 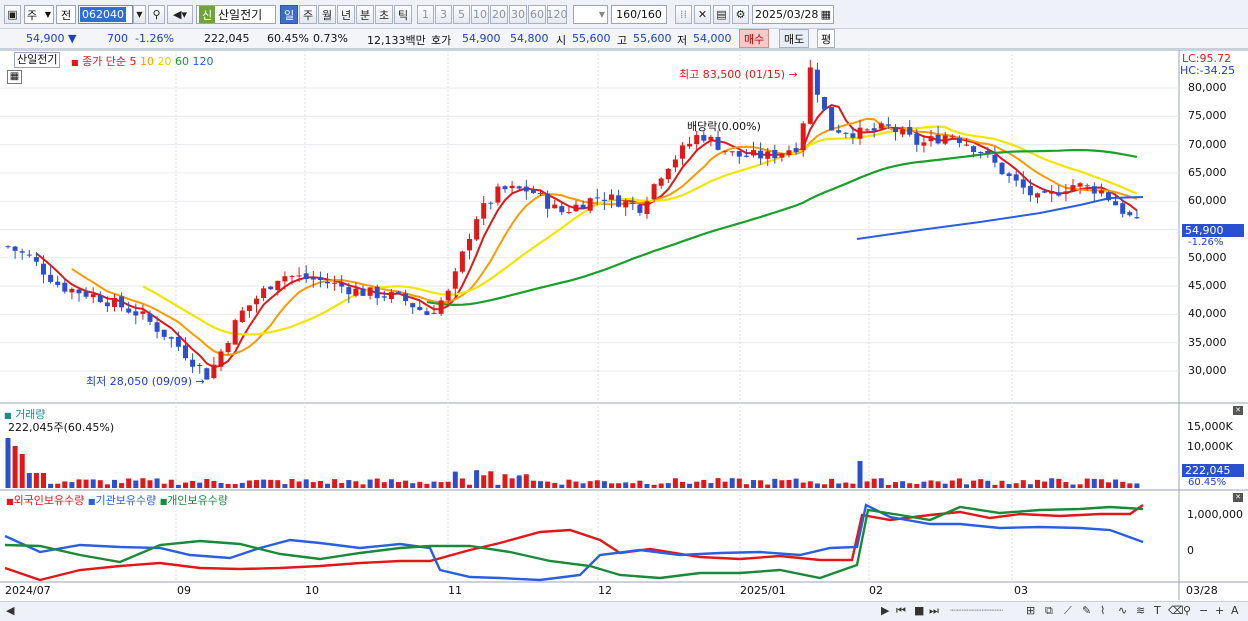 What do you see at coordinates (1031, 610) in the screenshot?
I see `layout-icon: ⊞` at bounding box center [1031, 610].